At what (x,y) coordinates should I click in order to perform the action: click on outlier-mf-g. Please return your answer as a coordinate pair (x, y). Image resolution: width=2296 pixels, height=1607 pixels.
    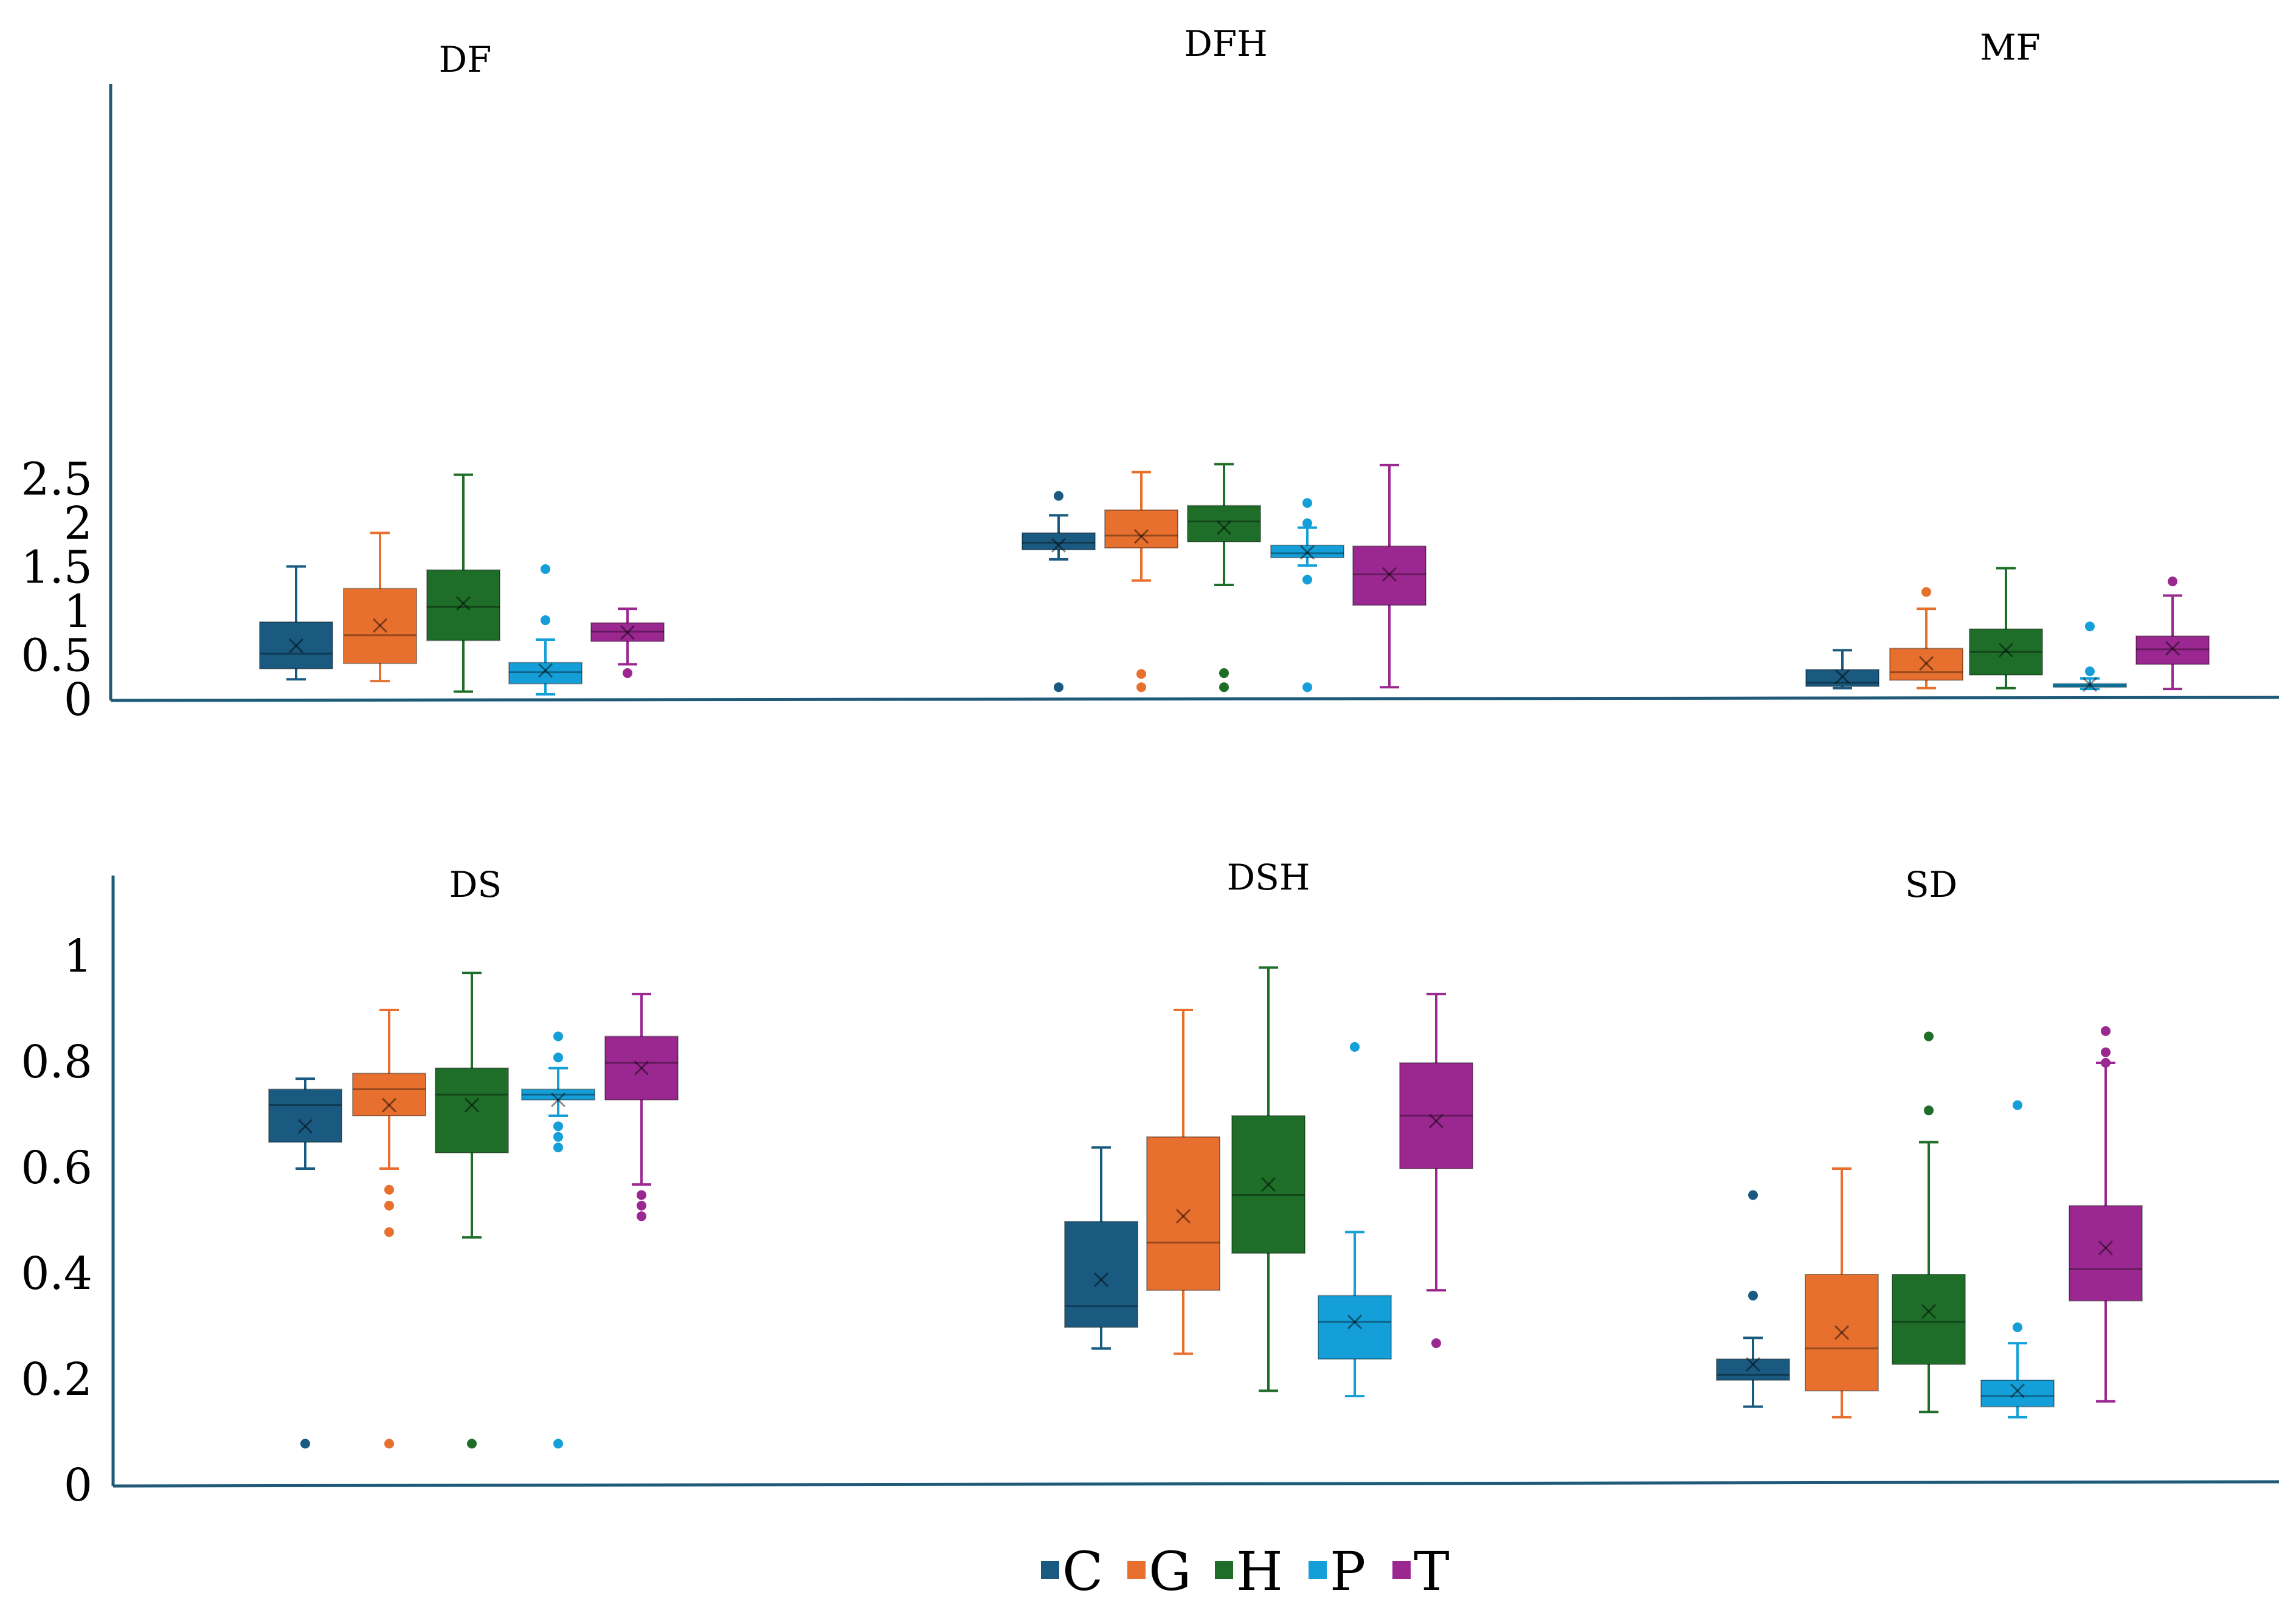
    Looking at the image, I should click on (1926, 592).